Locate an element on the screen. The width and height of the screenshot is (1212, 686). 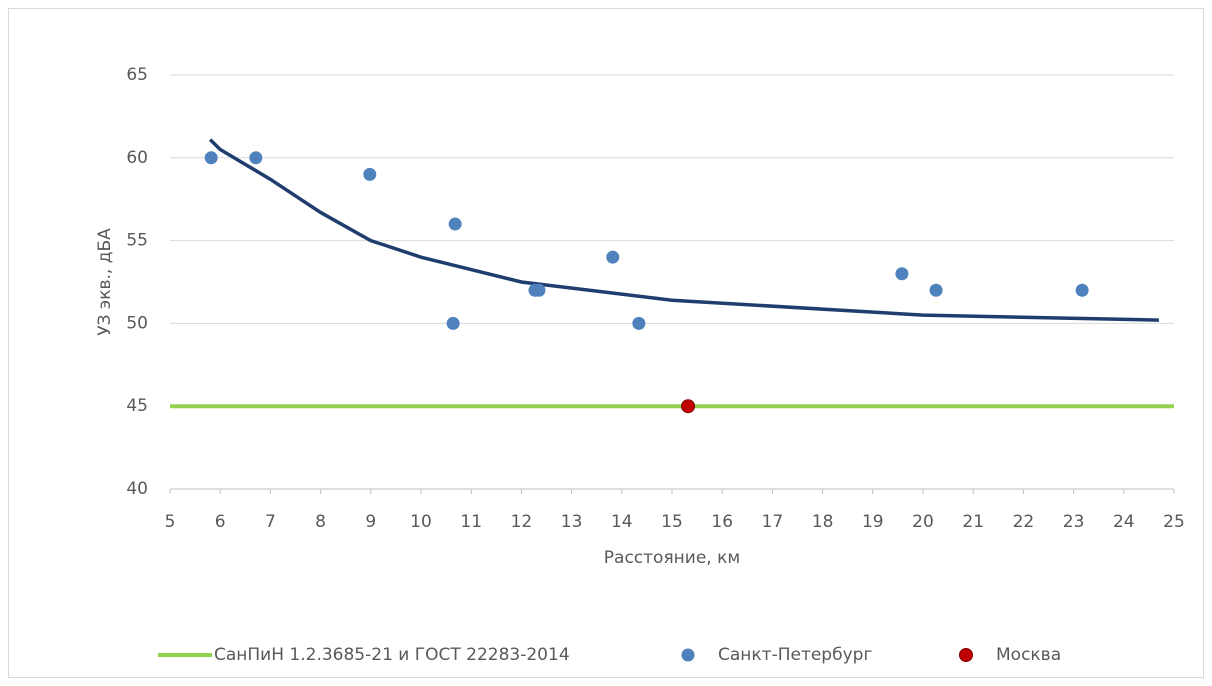
x-tick-label: 25 is located at coordinates (1174, 522).